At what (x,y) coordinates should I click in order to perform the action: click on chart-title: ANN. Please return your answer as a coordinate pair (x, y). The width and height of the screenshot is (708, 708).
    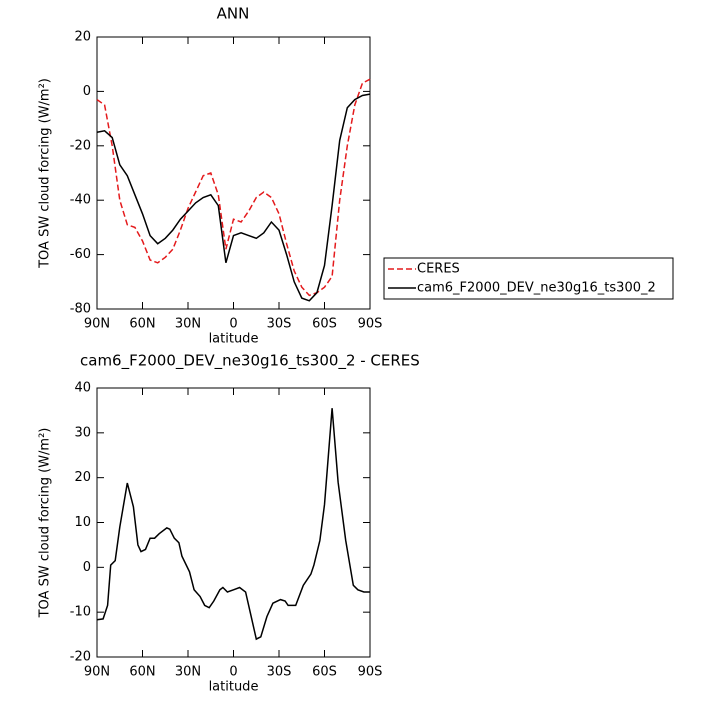
    Looking at the image, I should click on (233, 14).